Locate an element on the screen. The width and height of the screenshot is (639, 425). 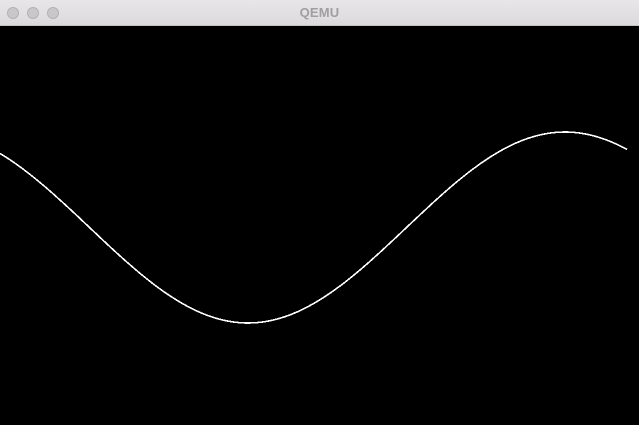
zoom-button is located at coordinates (53, 13).